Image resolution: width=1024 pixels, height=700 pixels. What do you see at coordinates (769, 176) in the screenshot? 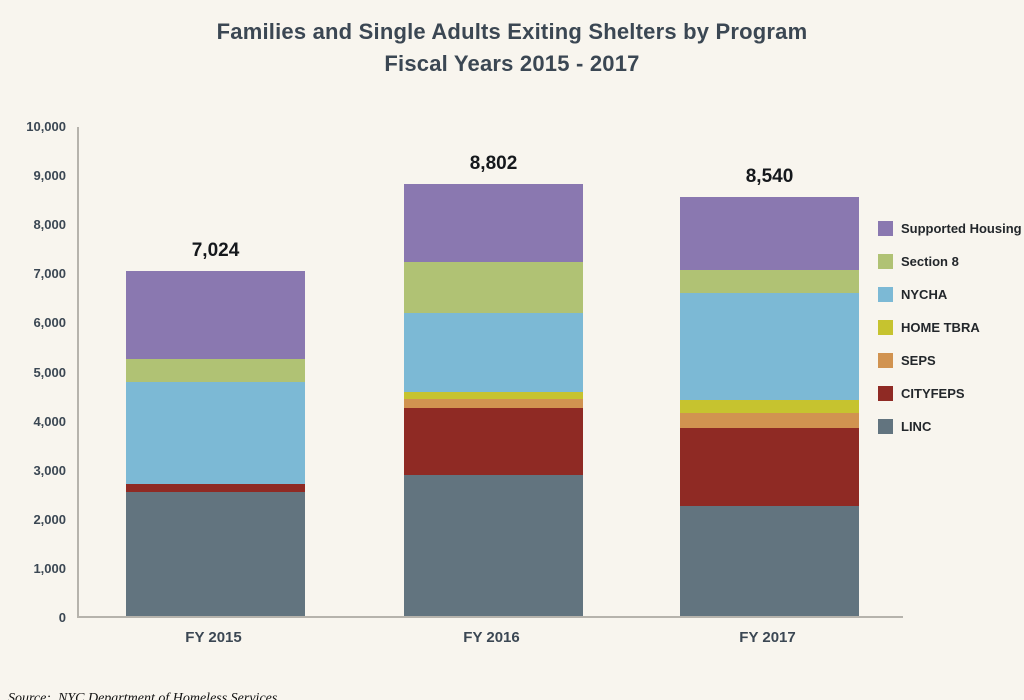
I see `bar-total-label-fy-2017: 8,540` at bounding box center [769, 176].